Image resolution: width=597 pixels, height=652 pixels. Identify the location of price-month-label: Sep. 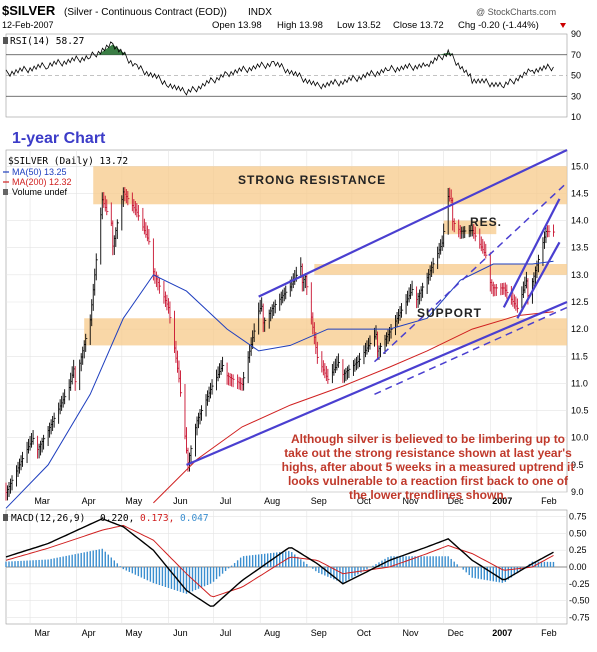
(319, 501).